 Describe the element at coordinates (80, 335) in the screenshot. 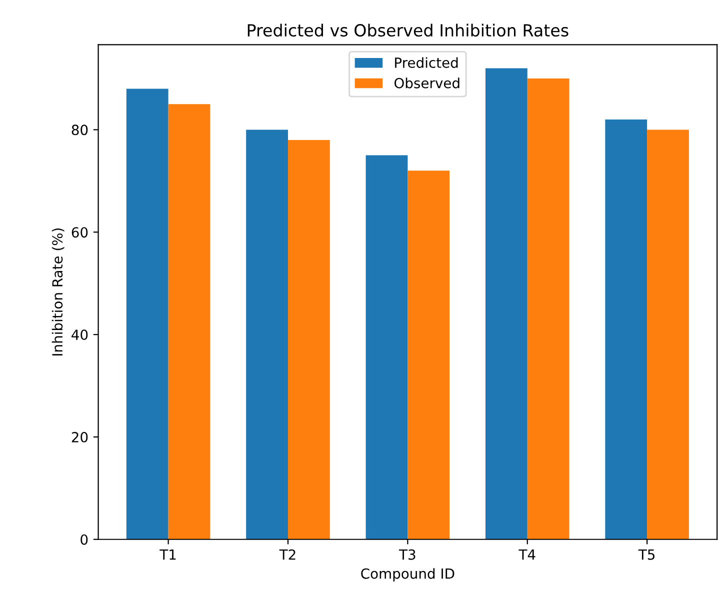

I see `y-tick-label: 40` at that location.